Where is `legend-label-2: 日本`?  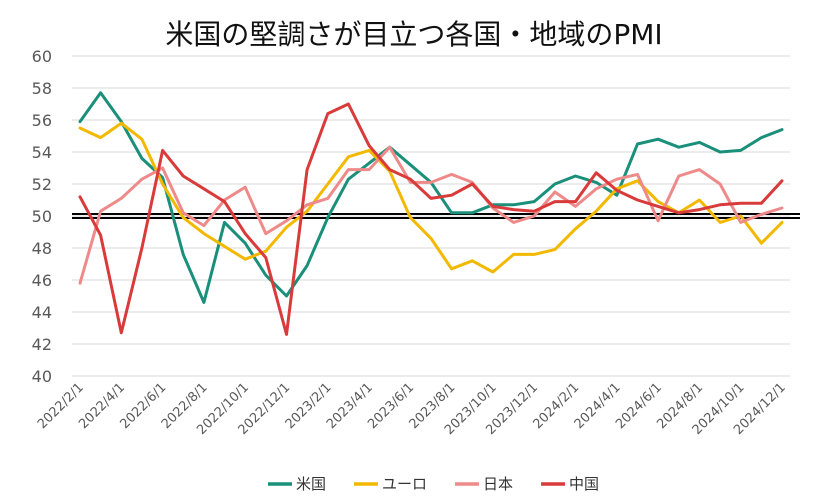 legend-label-2: 日本 is located at coordinates (498, 484).